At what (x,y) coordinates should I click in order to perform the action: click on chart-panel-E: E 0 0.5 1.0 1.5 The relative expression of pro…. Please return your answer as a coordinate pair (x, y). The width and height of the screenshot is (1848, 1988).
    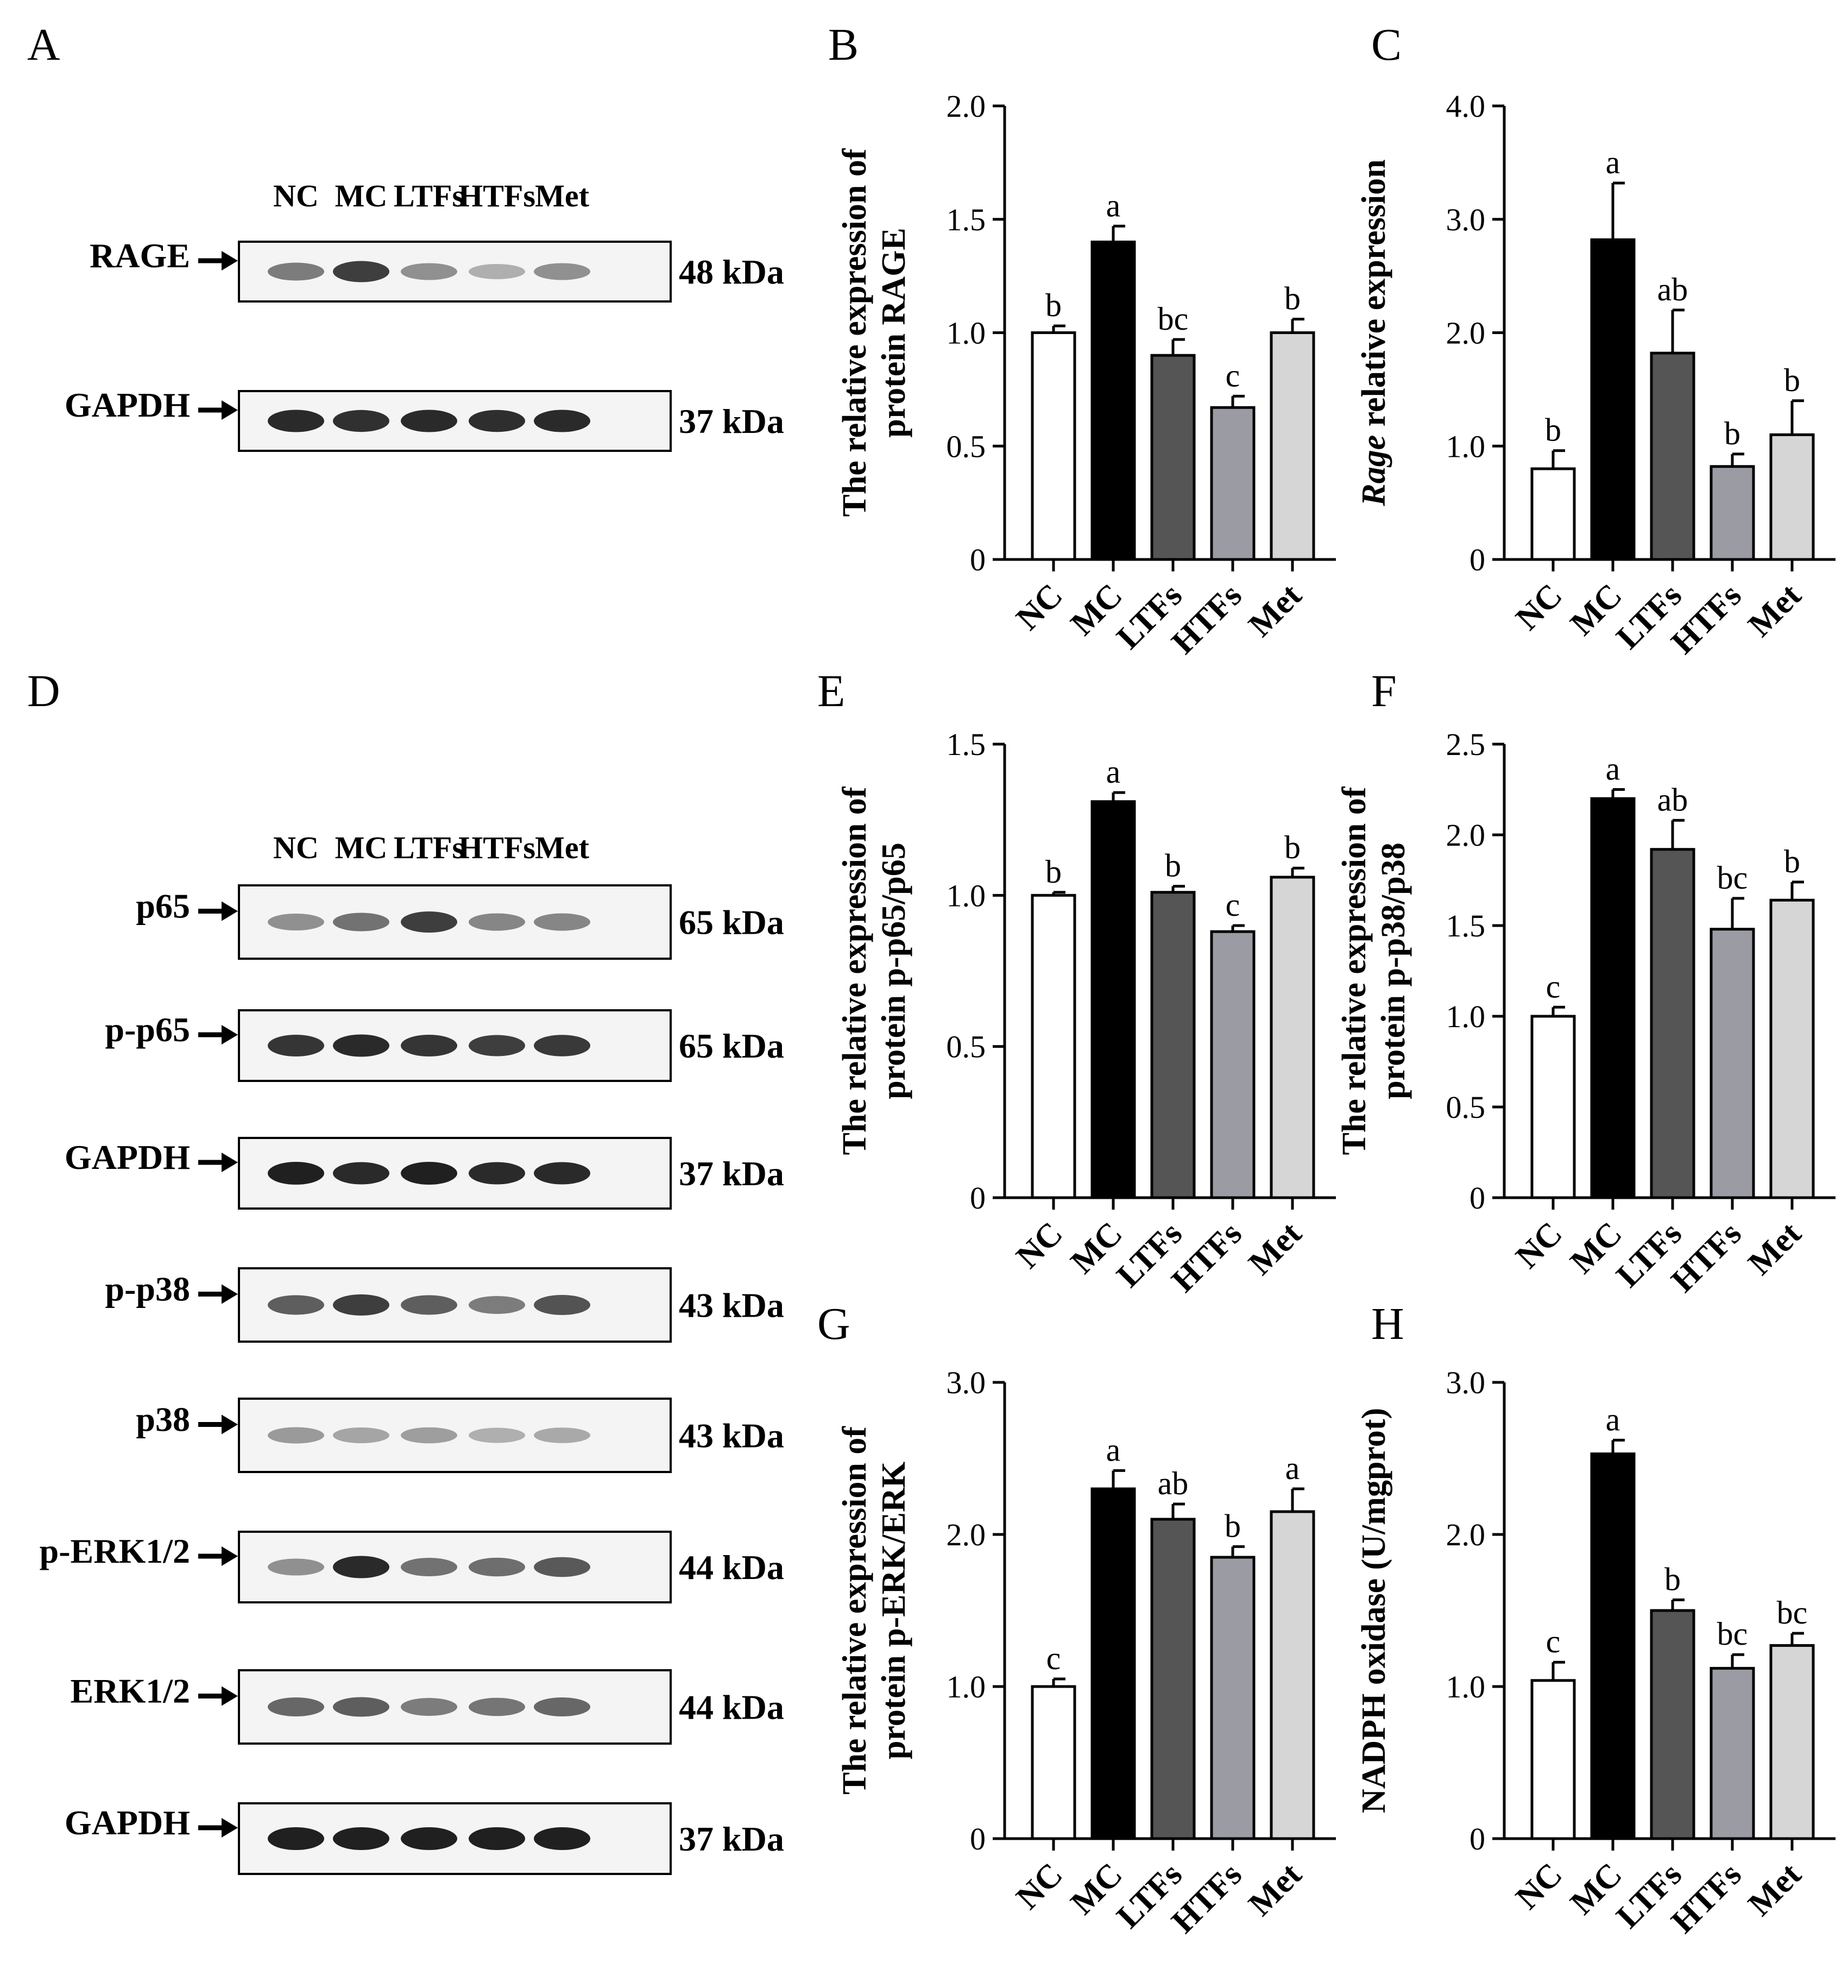
    Looking at the image, I should click on (1076, 982).